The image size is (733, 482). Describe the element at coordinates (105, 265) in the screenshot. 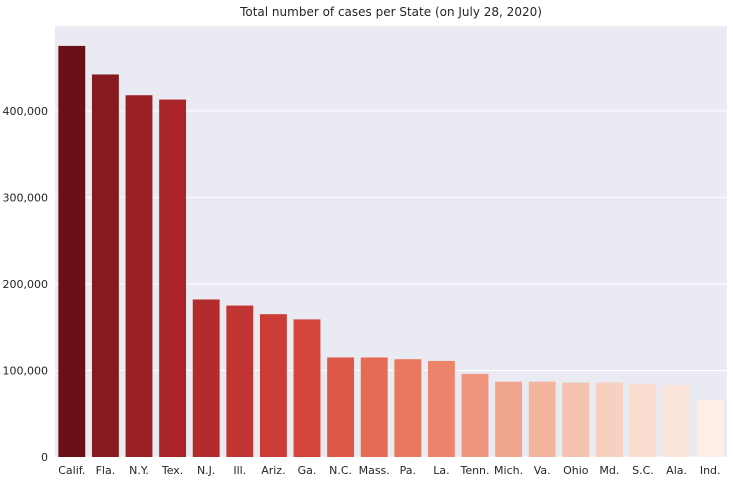

I see `bar-fla` at that location.